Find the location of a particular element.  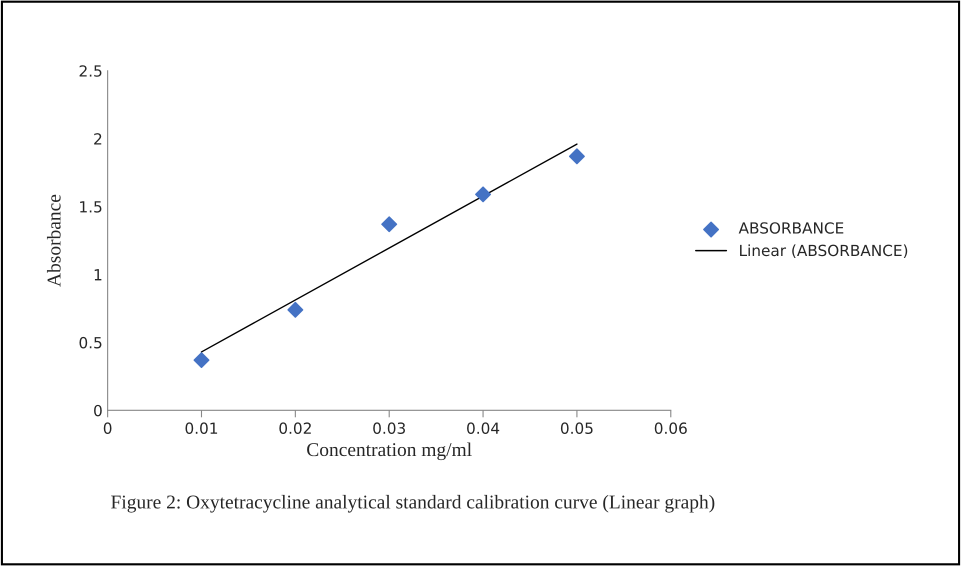

y-axis-title: Absorbance is located at coordinates (53, 240).